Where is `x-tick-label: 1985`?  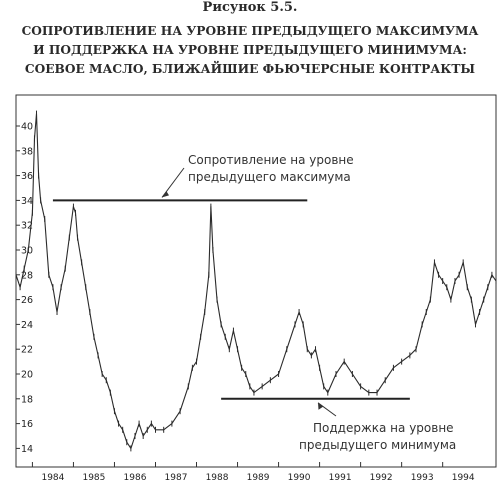
x-tick-label: 1985 is located at coordinates (93, 478).